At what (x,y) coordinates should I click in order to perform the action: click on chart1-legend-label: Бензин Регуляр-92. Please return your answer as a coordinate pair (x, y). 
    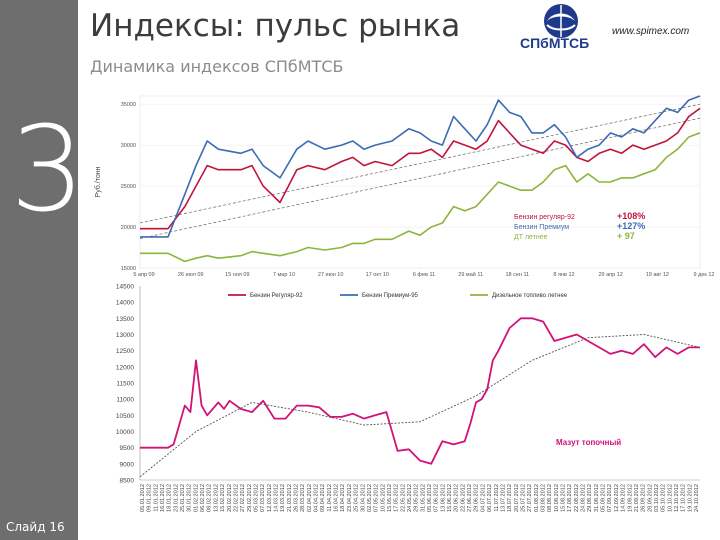
    Looking at the image, I should click on (276, 296).